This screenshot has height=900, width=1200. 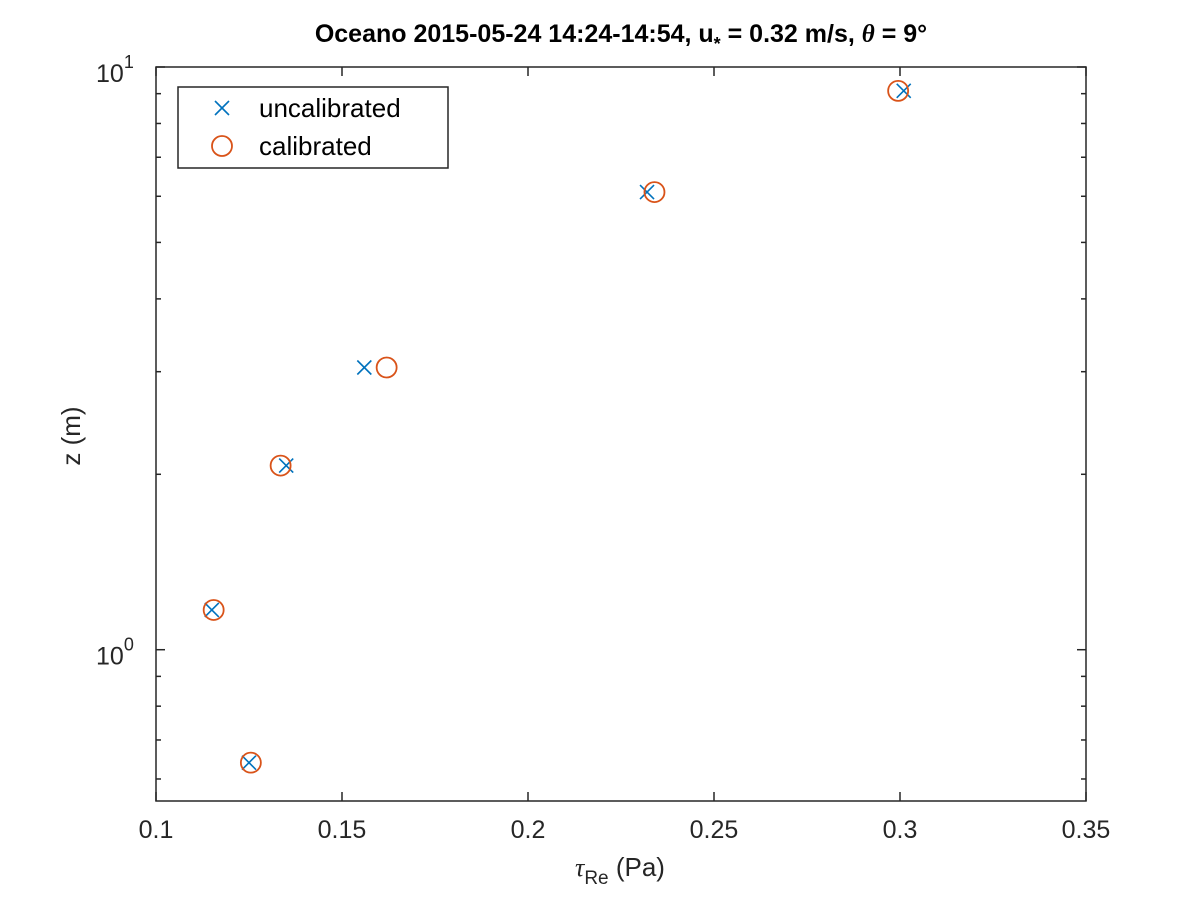 What do you see at coordinates (901, 34) in the screenshot?
I see `title-suffix: = 9°` at bounding box center [901, 34].